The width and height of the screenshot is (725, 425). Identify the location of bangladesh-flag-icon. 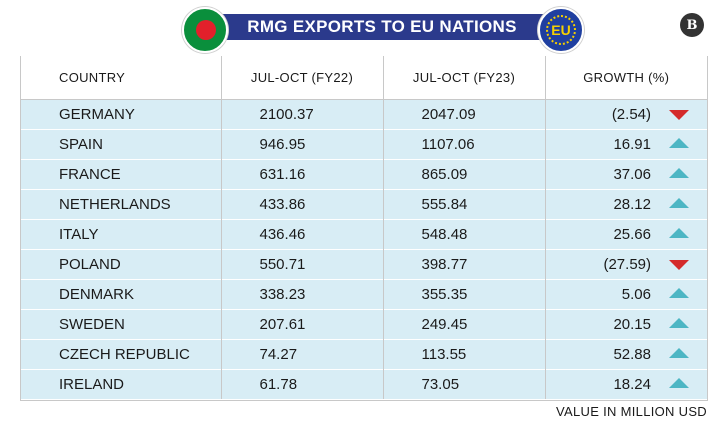
(205, 30).